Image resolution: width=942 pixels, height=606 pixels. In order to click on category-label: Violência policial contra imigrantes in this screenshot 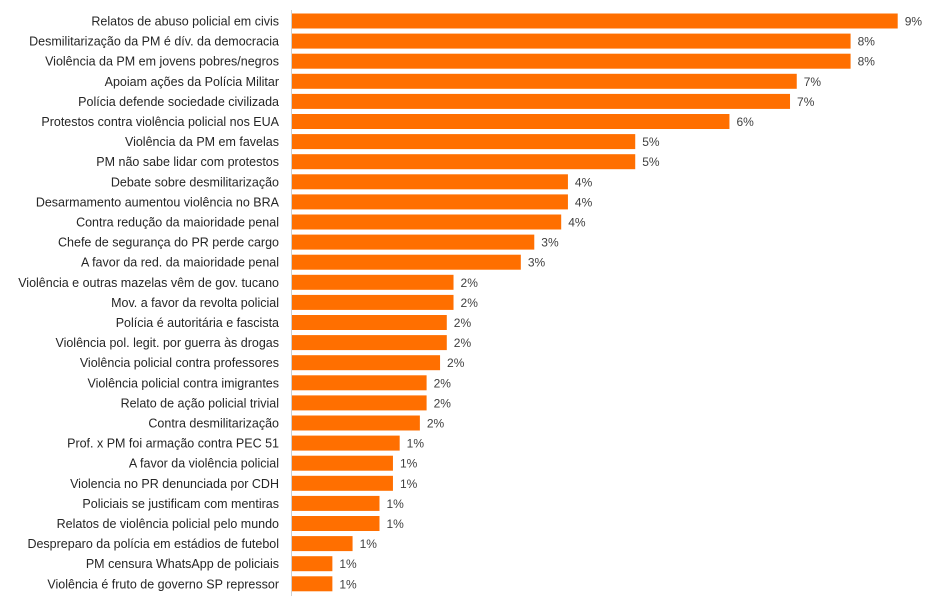, I will do `click(183, 383)`.